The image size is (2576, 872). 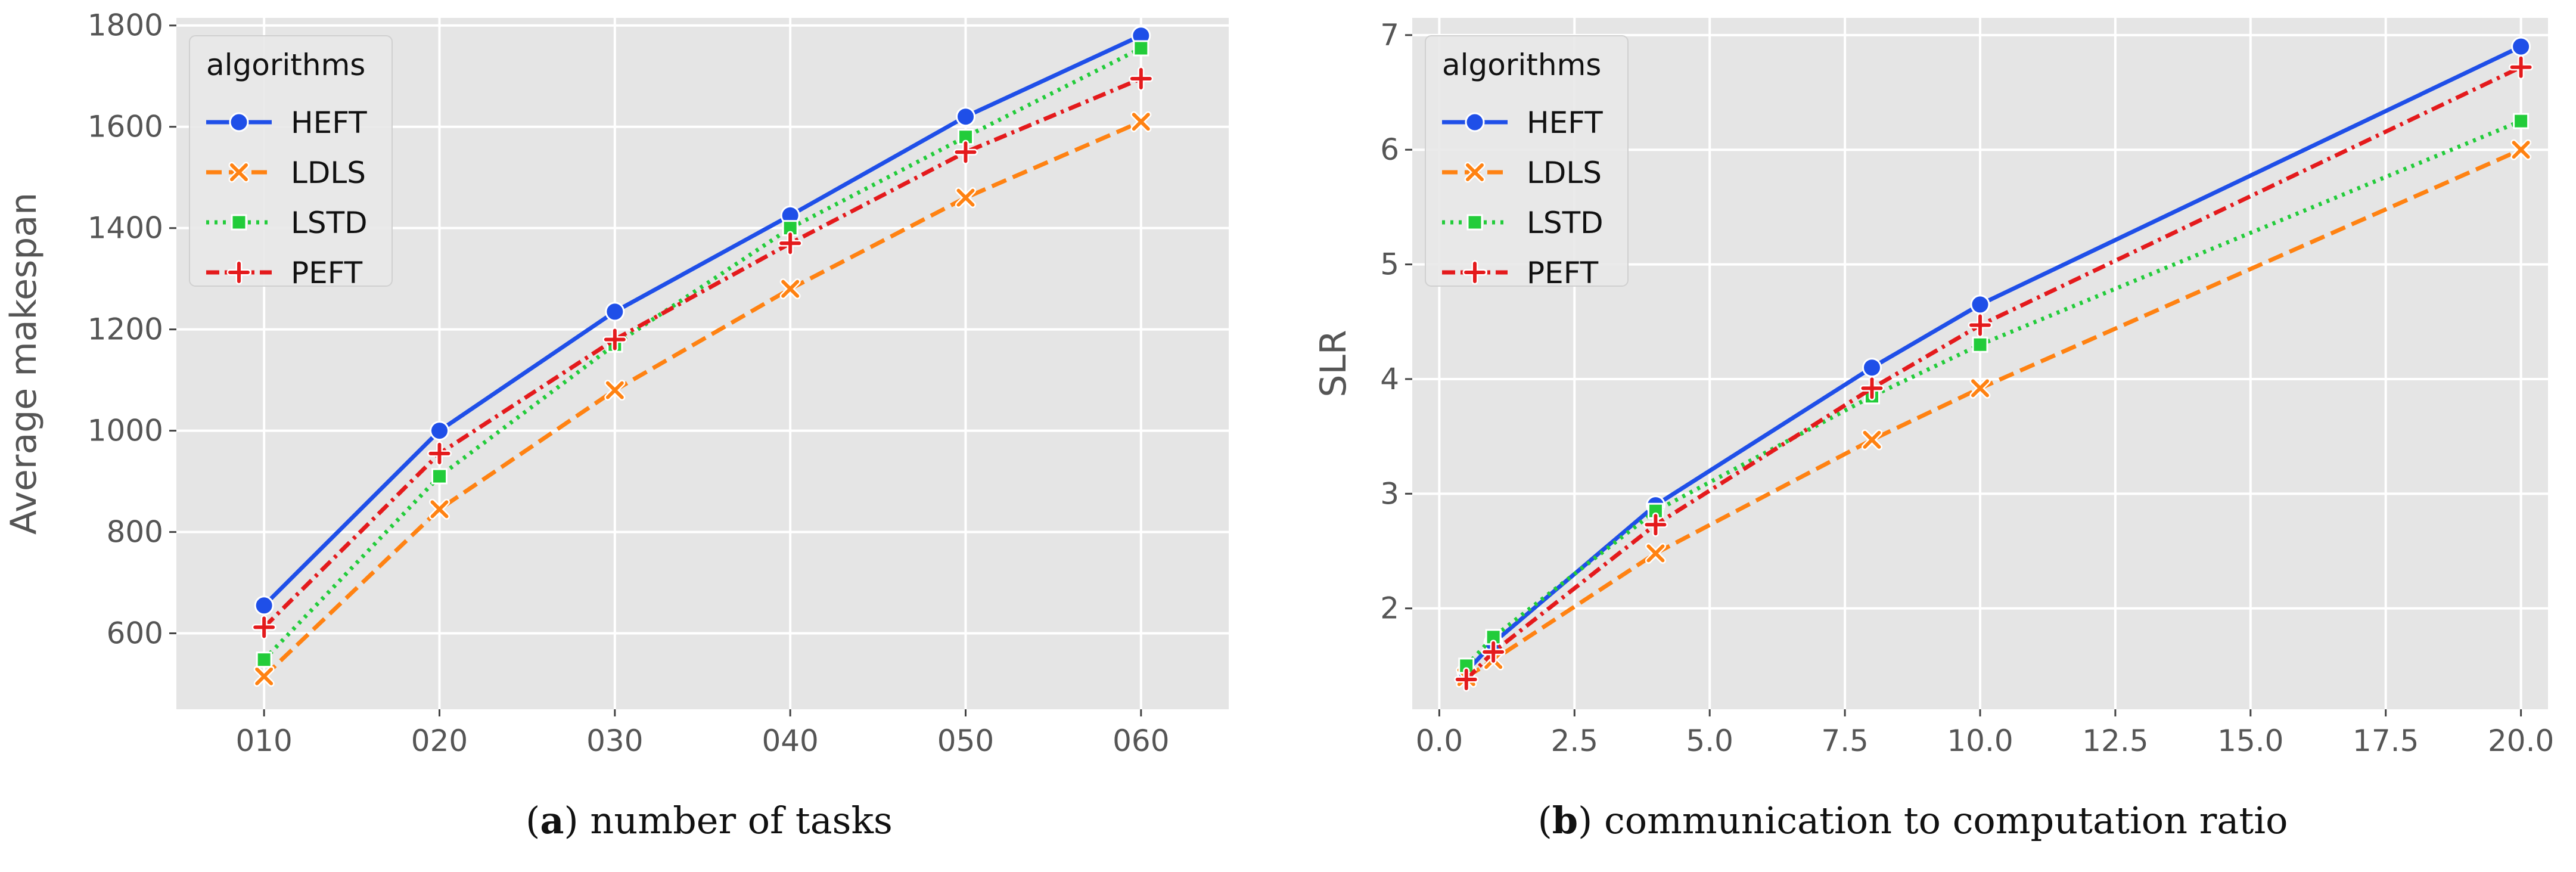 I want to click on x-tick-label: 040, so click(x=790, y=741).